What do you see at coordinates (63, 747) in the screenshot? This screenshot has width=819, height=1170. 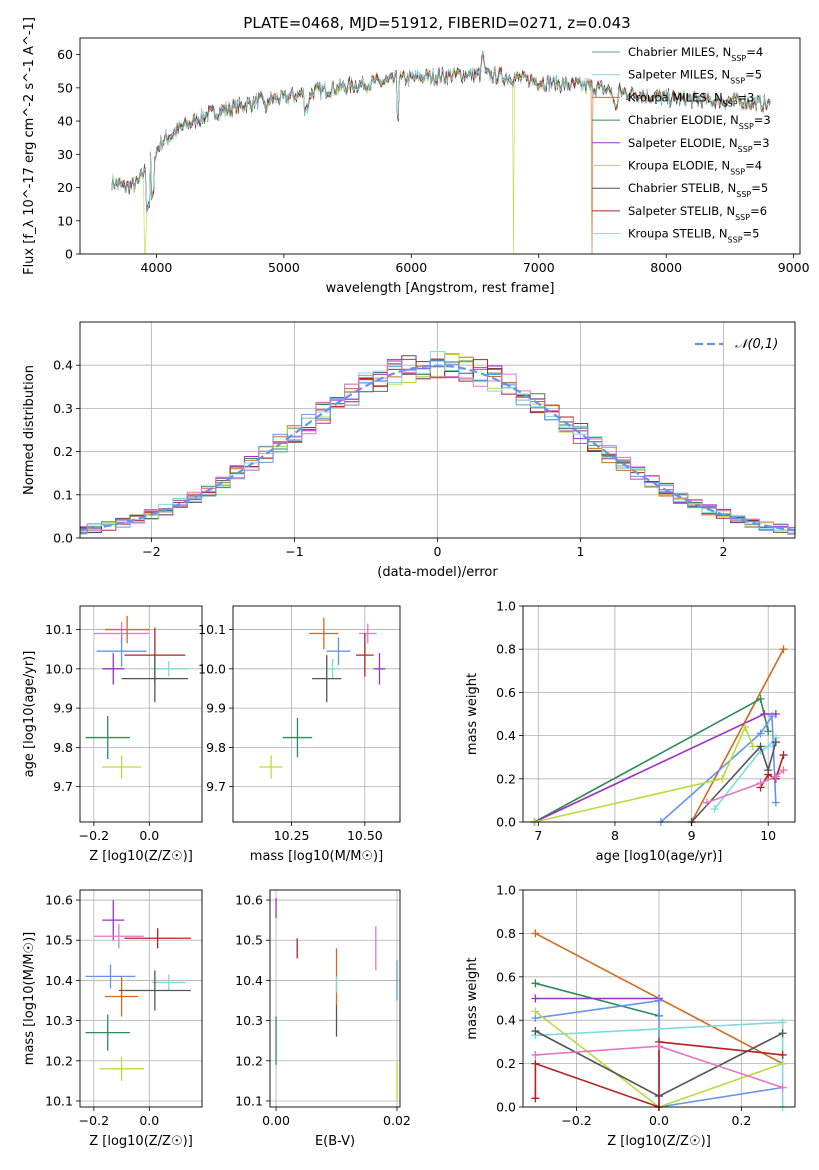 I see `y-tick-label: 9.8` at bounding box center [63, 747].